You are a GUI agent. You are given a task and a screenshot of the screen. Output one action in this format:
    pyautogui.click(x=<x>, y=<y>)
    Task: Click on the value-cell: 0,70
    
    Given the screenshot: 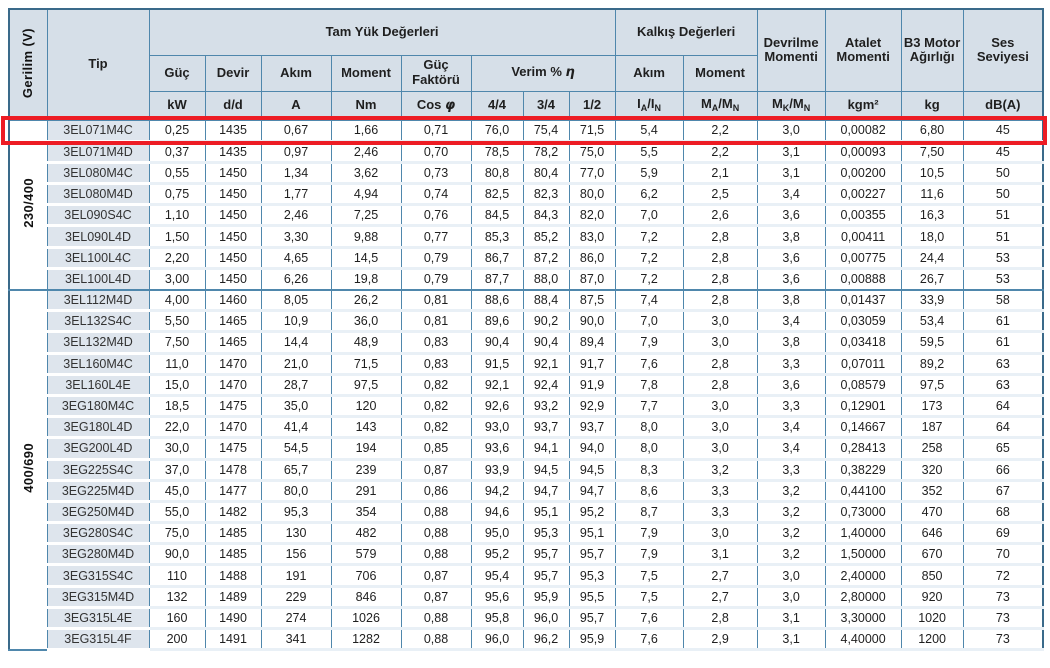 What is the action you would take?
    pyautogui.click(x=436, y=152)
    